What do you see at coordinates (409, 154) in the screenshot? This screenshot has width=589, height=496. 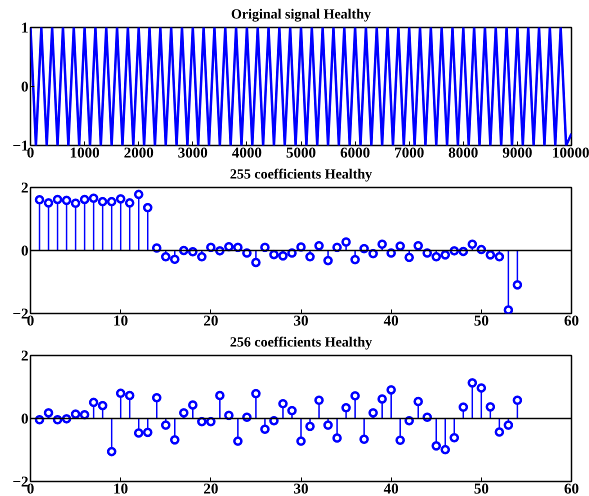 I see `x-tick-label: 7000` at bounding box center [409, 154].